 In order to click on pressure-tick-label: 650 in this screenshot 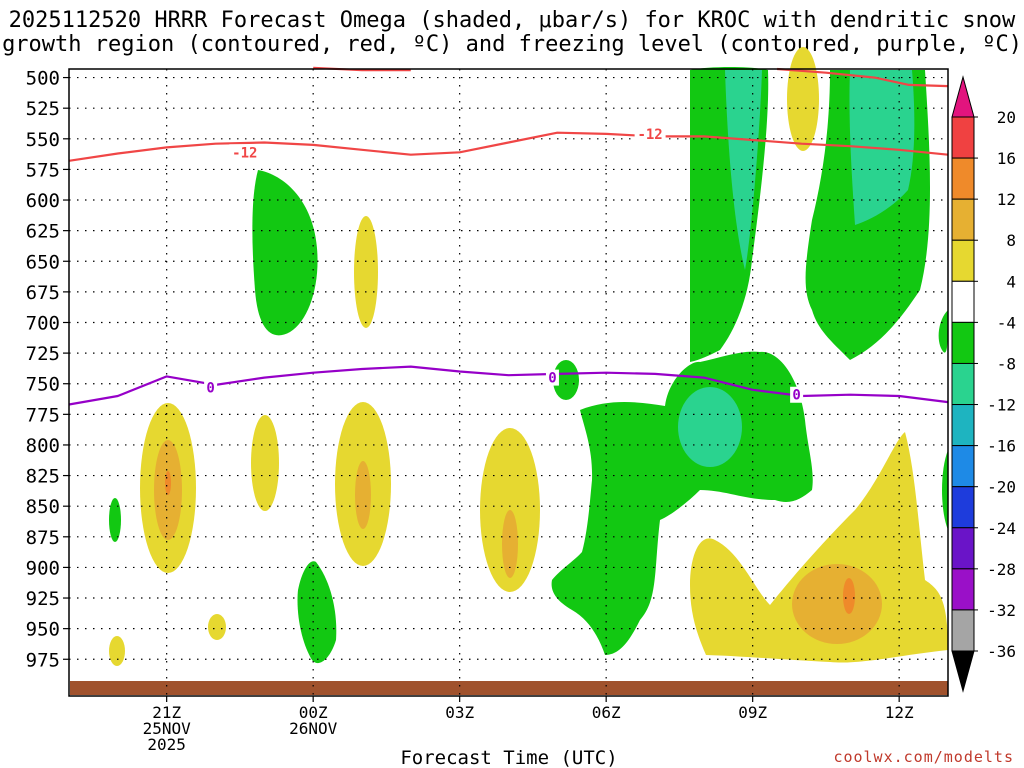, I will do `click(43, 262)`.